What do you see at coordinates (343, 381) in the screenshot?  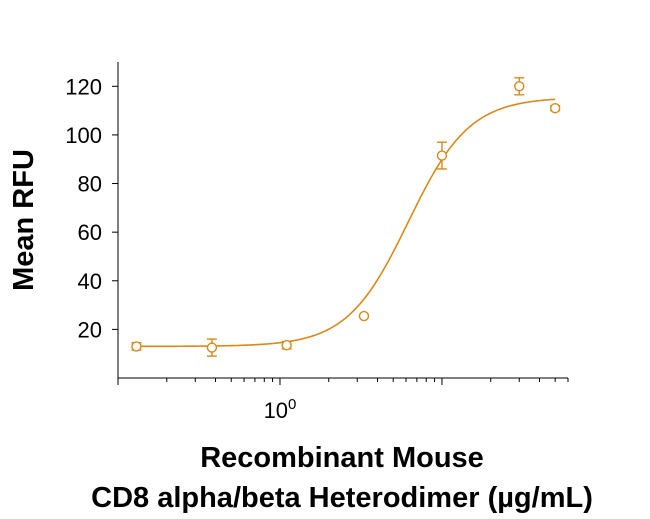 I see `x-axis` at bounding box center [343, 381].